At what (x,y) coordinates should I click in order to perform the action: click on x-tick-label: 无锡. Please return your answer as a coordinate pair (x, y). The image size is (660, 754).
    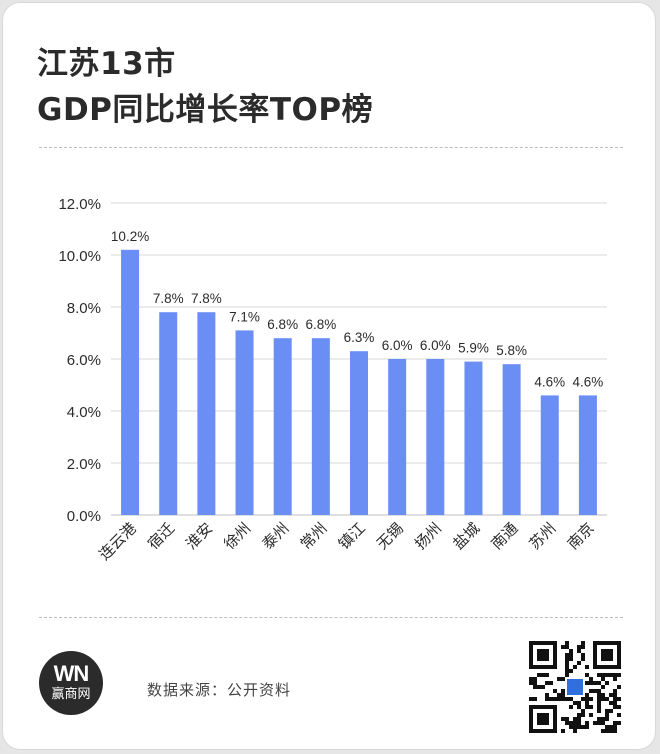
    Looking at the image, I should click on (390, 536).